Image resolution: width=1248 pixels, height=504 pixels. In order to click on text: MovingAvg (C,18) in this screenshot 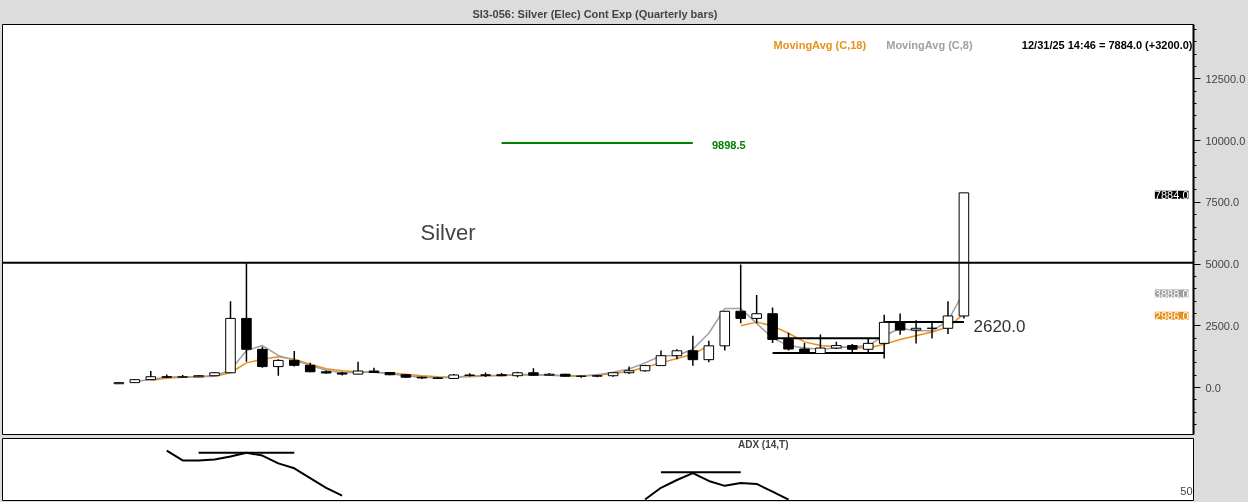, I will do `click(820, 44)`.